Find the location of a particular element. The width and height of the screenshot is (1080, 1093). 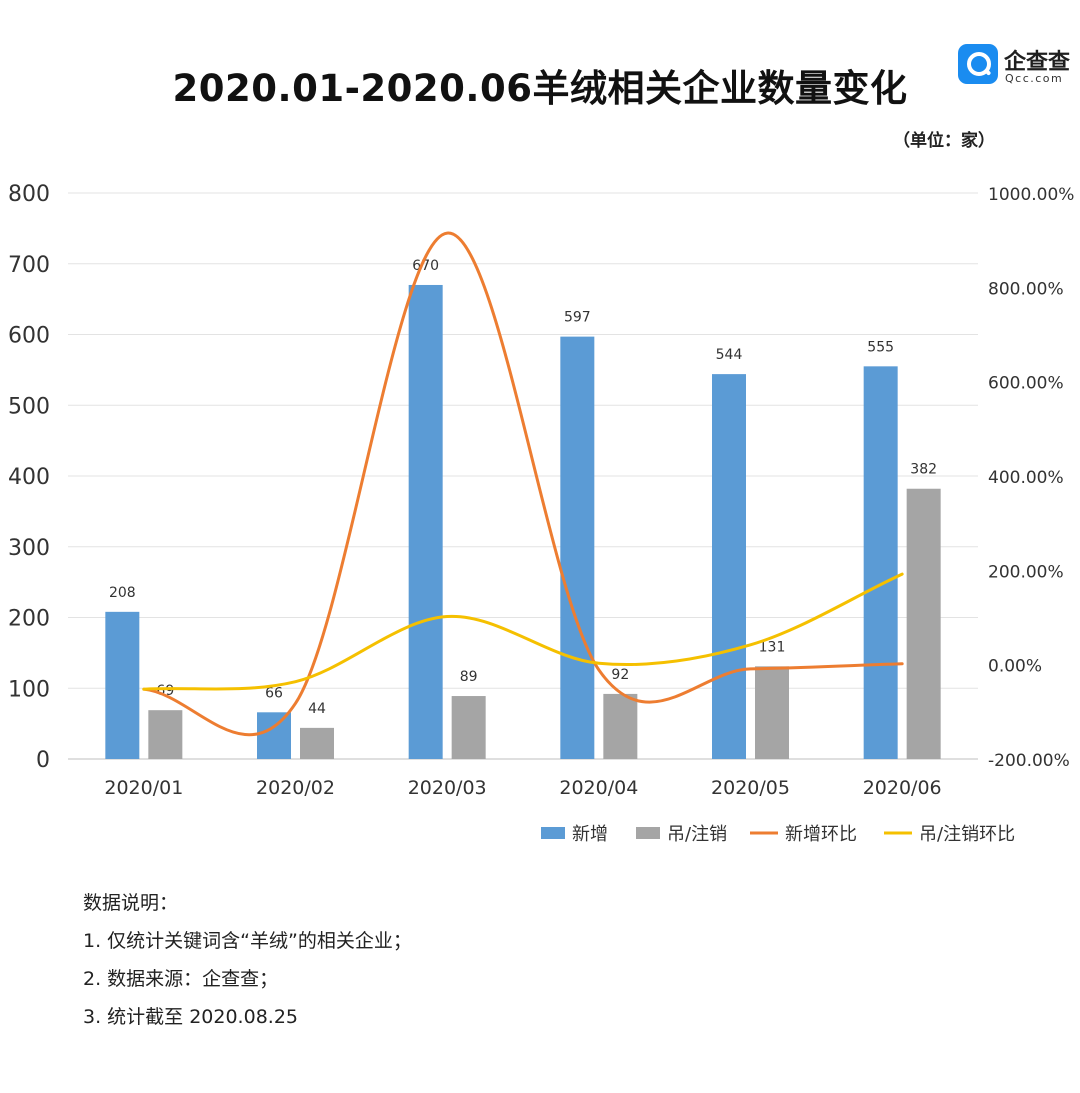

legend-label: 吊/注销 is located at coordinates (697, 834).